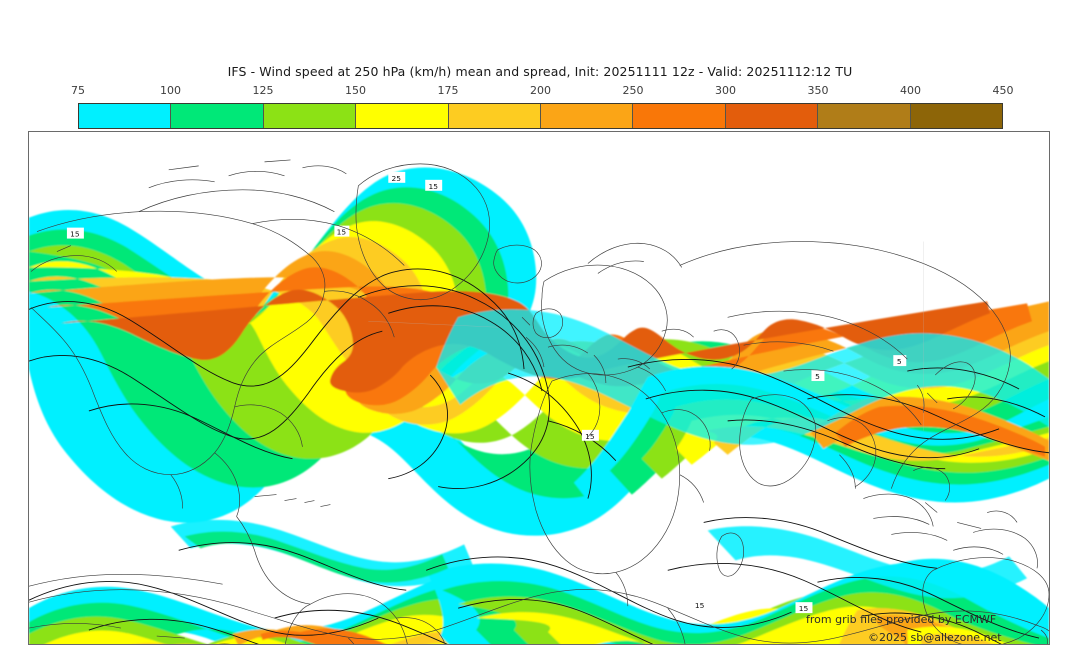 The width and height of the screenshot is (1080, 658). I want to click on colorbar-tick: 400, so click(910, 90).